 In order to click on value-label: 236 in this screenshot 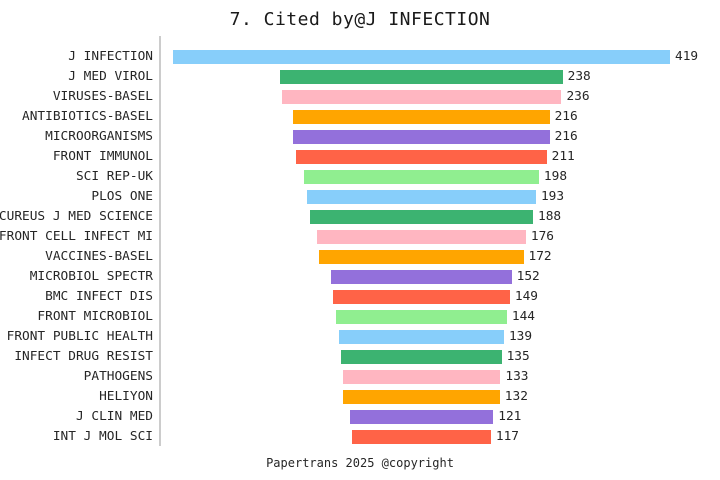, I will do `click(578, 96)`.